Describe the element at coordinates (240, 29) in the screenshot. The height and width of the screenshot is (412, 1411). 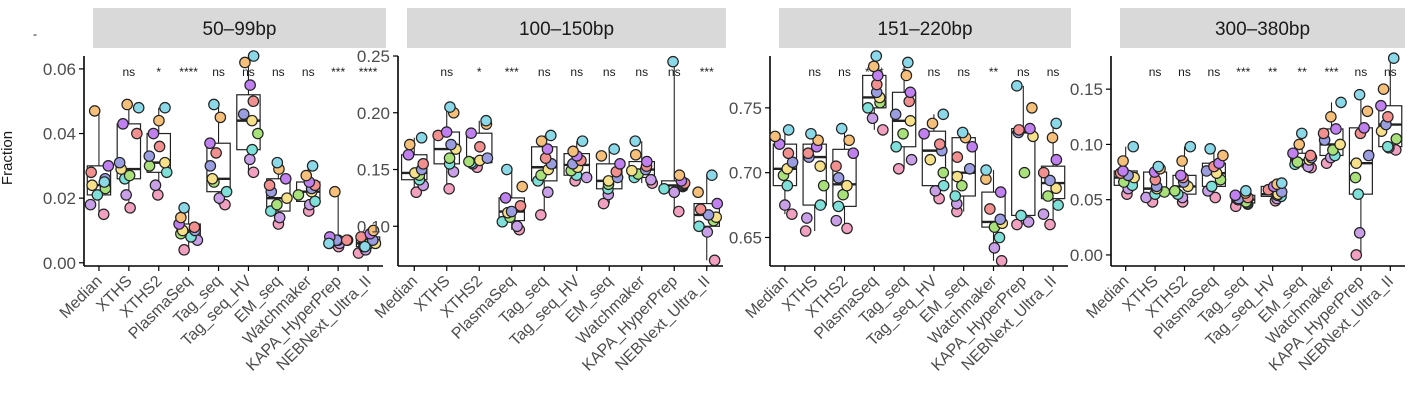
I see `facet-title: 50–99bp` at that location.